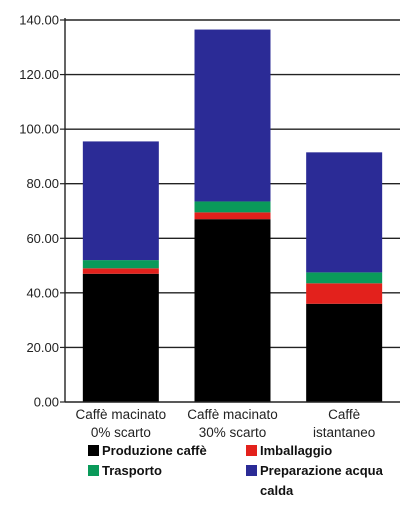 This screenshot has height=529, width=417. What do you see at coordinates (322, 470) in the screenshot?
I see `legend-label: Preparazione acqua` at bounding box center [322, 470].